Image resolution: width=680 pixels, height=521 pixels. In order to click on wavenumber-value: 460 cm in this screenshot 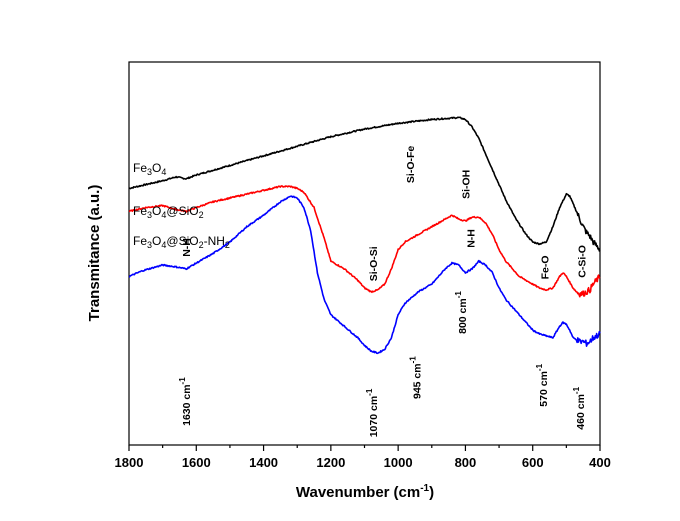, I will do `click(581, 412)`.